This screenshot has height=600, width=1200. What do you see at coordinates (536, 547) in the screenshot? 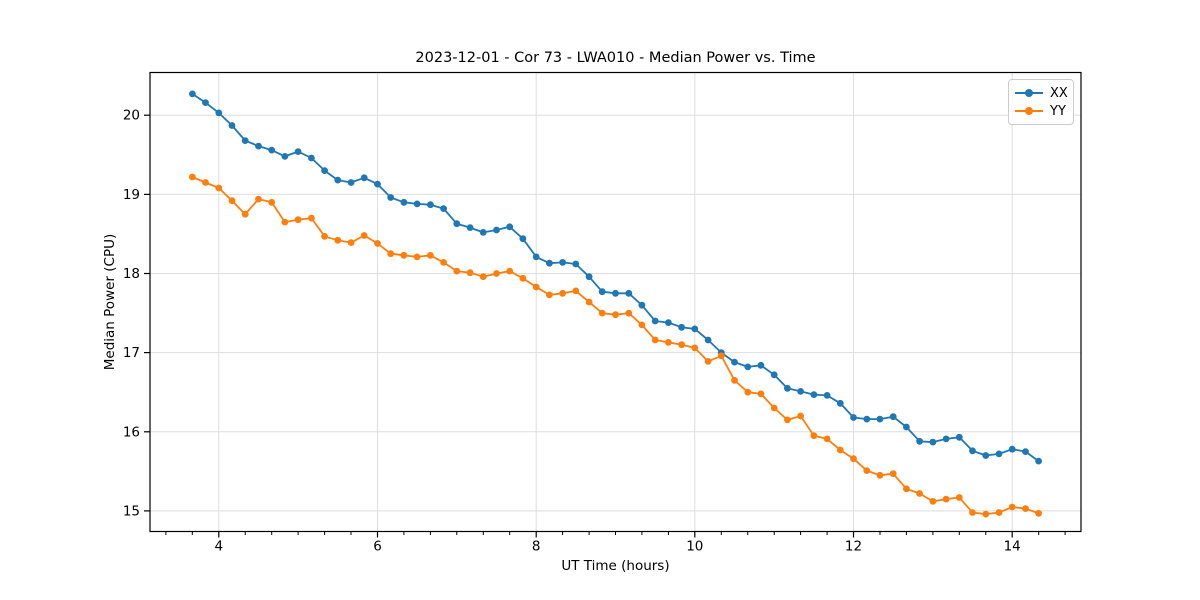
I see `x-tick-label: 8` at bounding box center [536, 547].